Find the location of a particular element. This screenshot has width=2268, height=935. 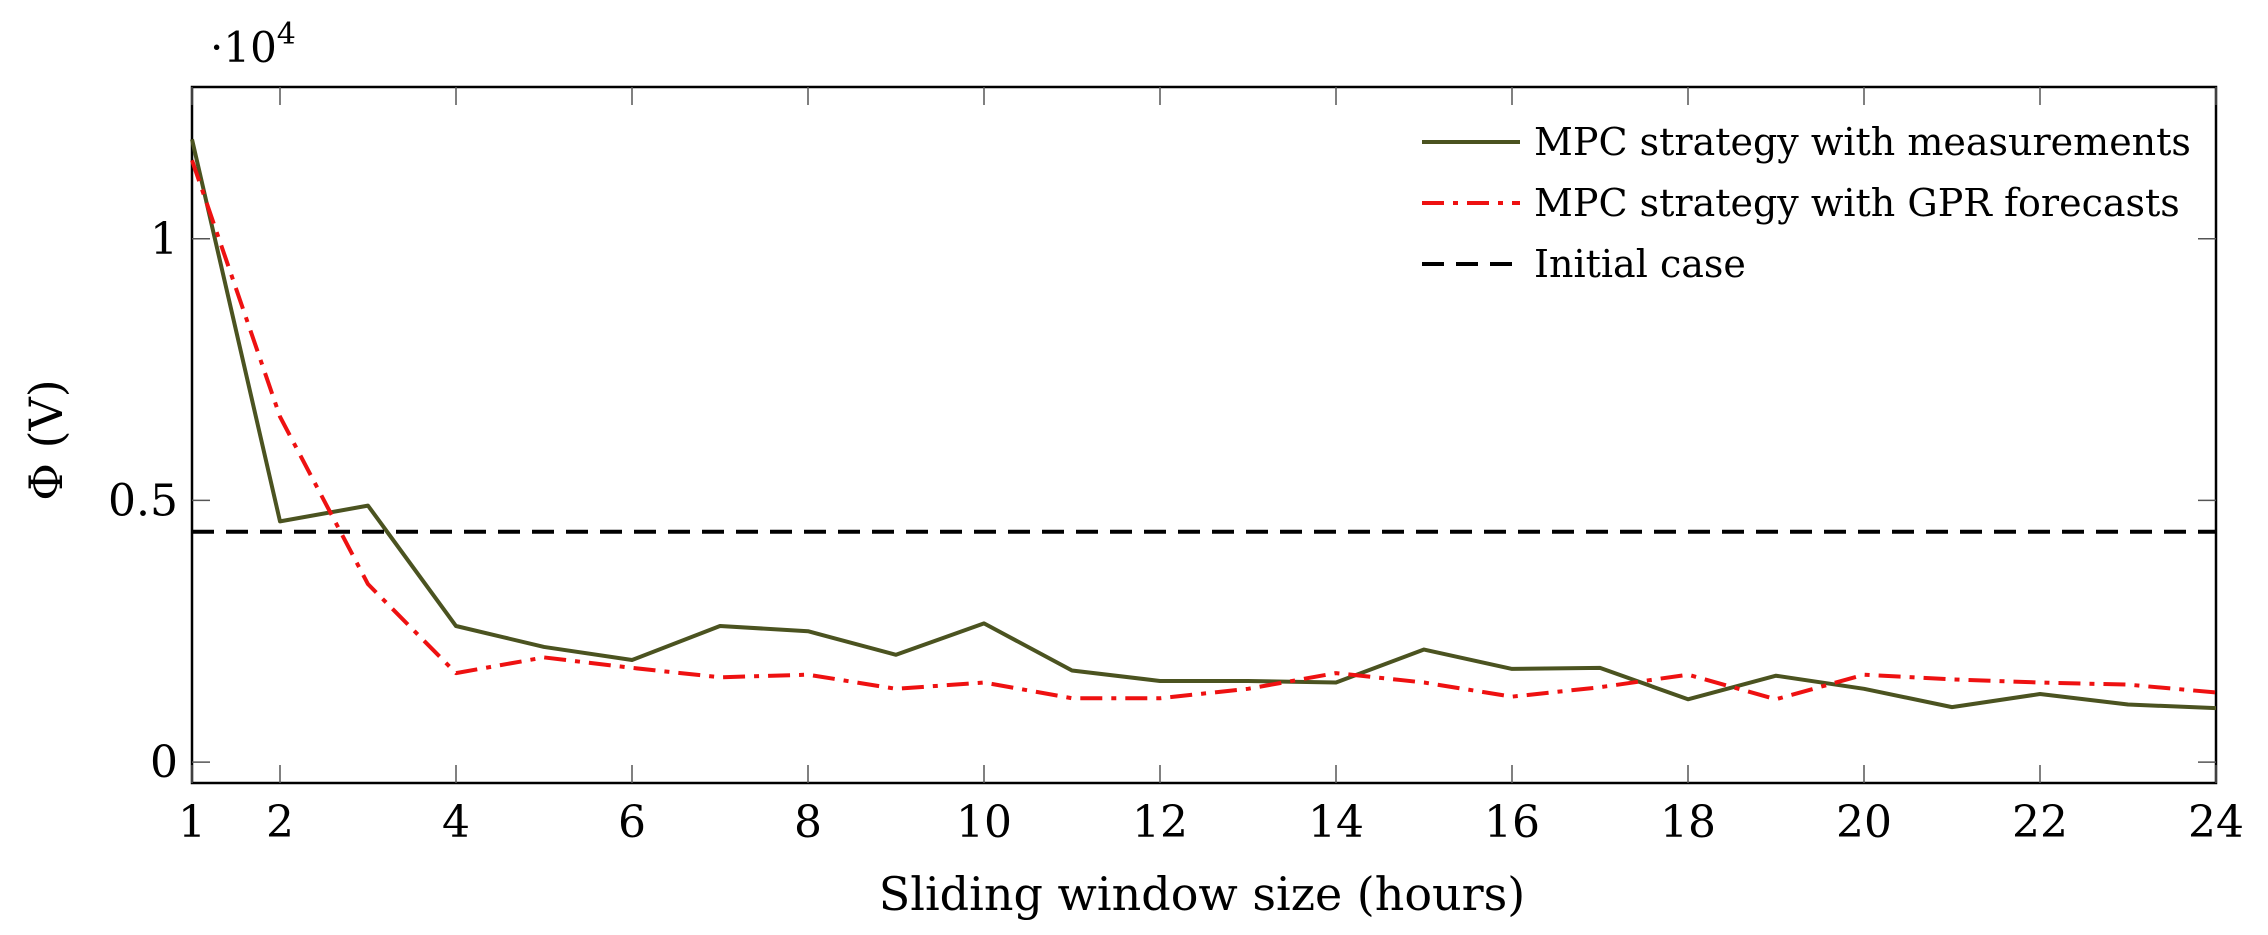

x-axis-title: Sliding window size (hours) is located at coordinates (1202, 894).